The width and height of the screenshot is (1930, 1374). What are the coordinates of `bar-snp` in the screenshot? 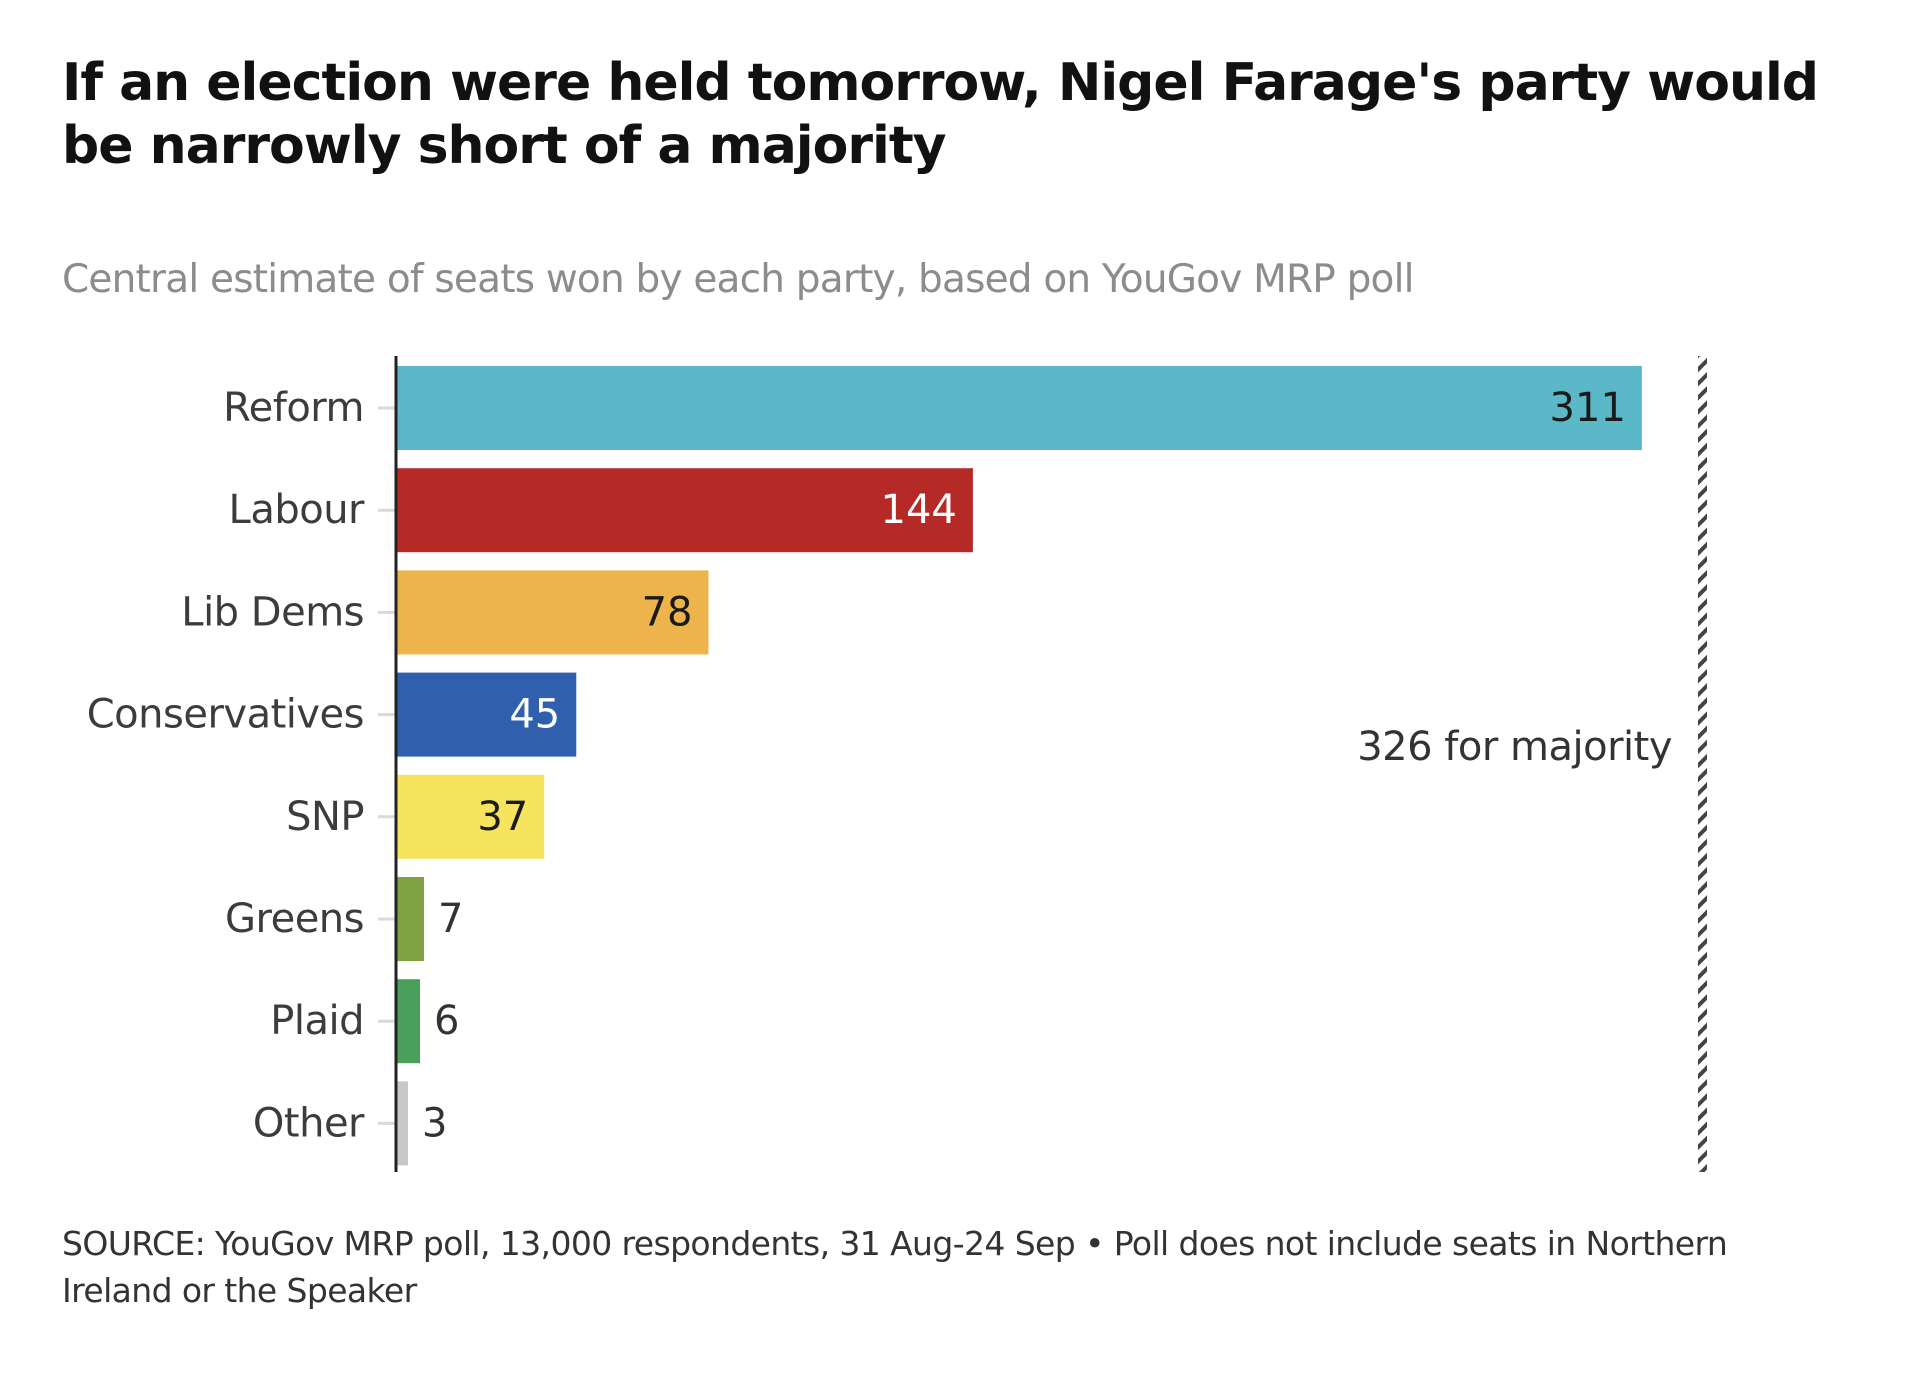 It's located at (470, 816).